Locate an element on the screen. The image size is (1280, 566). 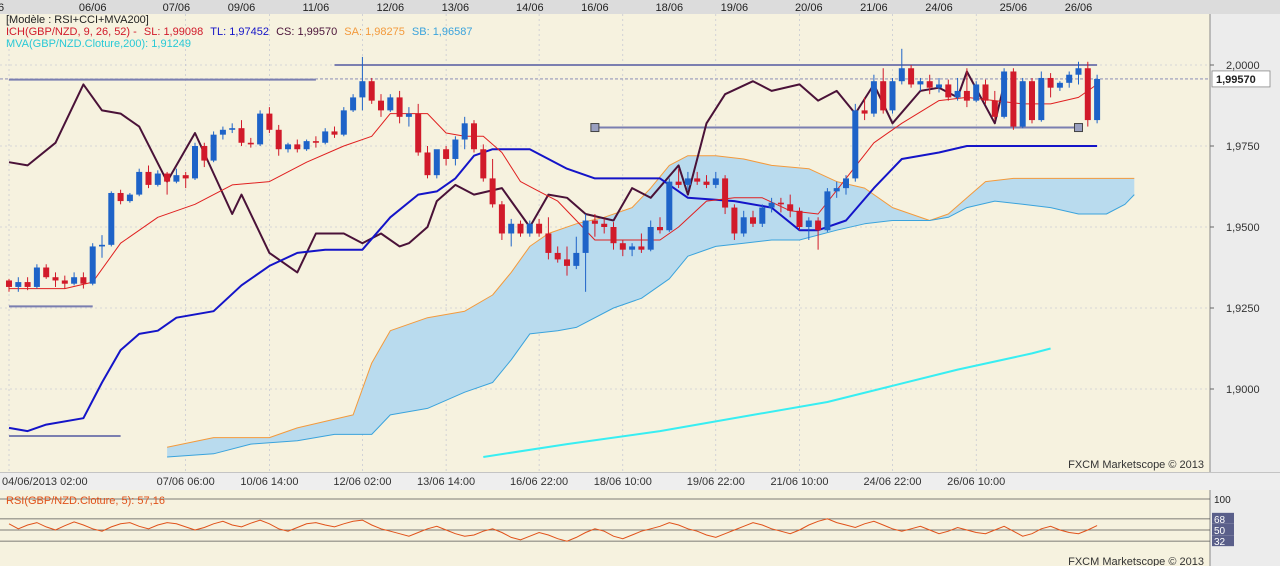
ichimoku-label: ICH(GBP/NZD, 9, 26, 52) - is located at coordinates (71, 32).